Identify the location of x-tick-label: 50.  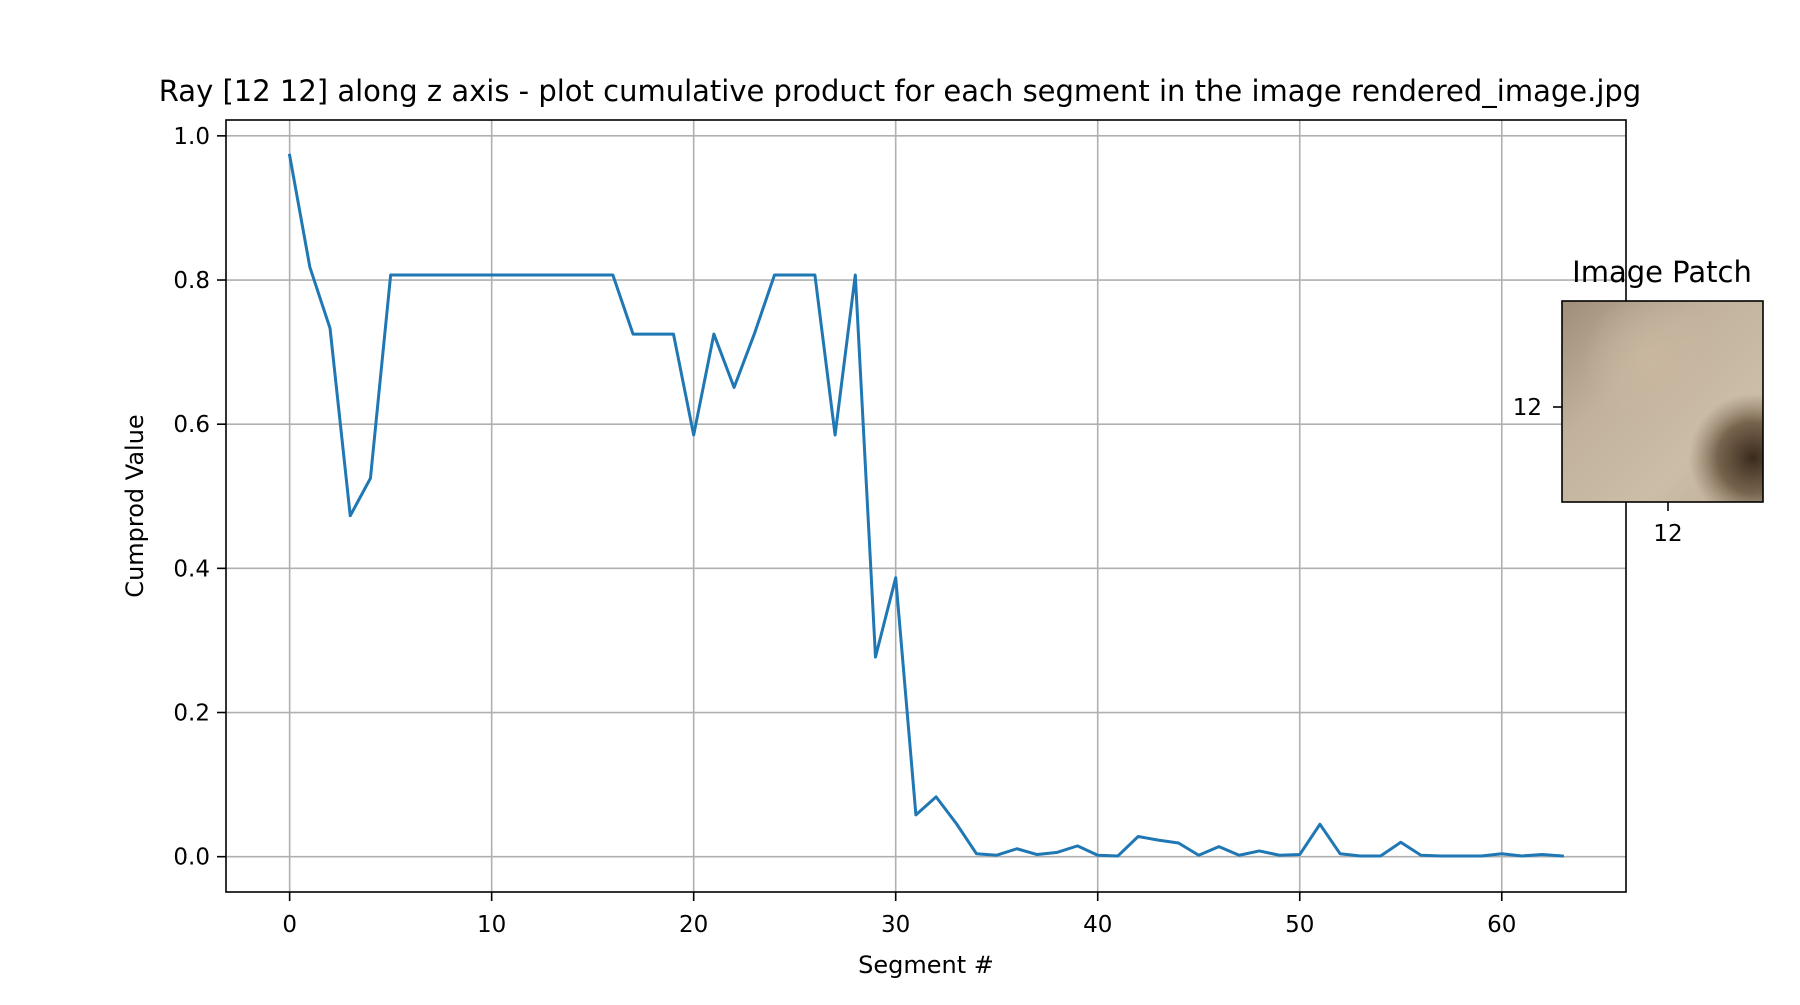
(1299, 925).